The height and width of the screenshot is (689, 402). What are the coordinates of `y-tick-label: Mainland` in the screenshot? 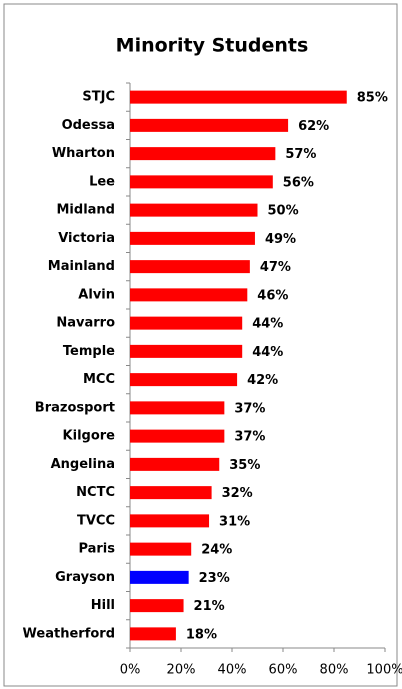 It's located at (81, 266).